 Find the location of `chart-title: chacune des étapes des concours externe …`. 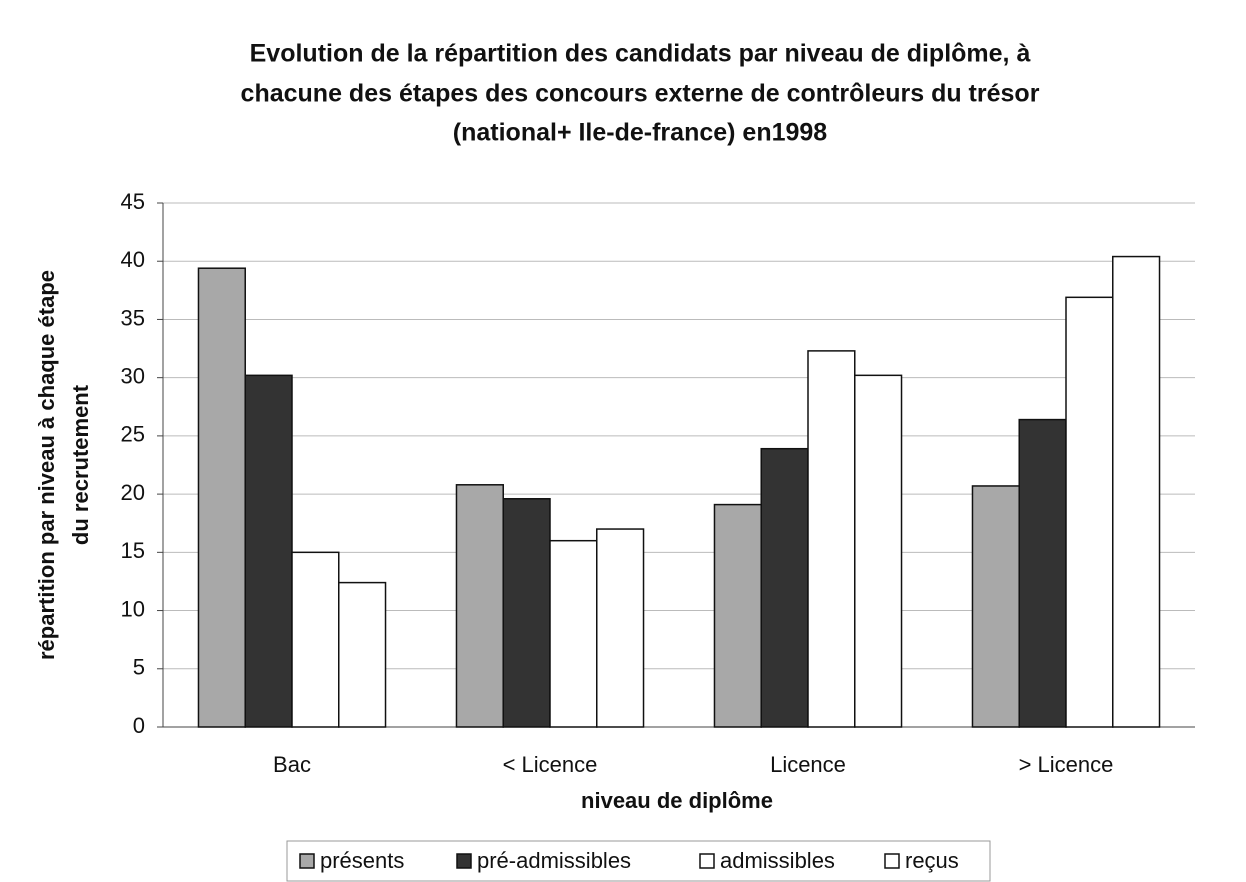

chart-title: chacune des étapes des concours externe … is located at coordinates (640, 94).